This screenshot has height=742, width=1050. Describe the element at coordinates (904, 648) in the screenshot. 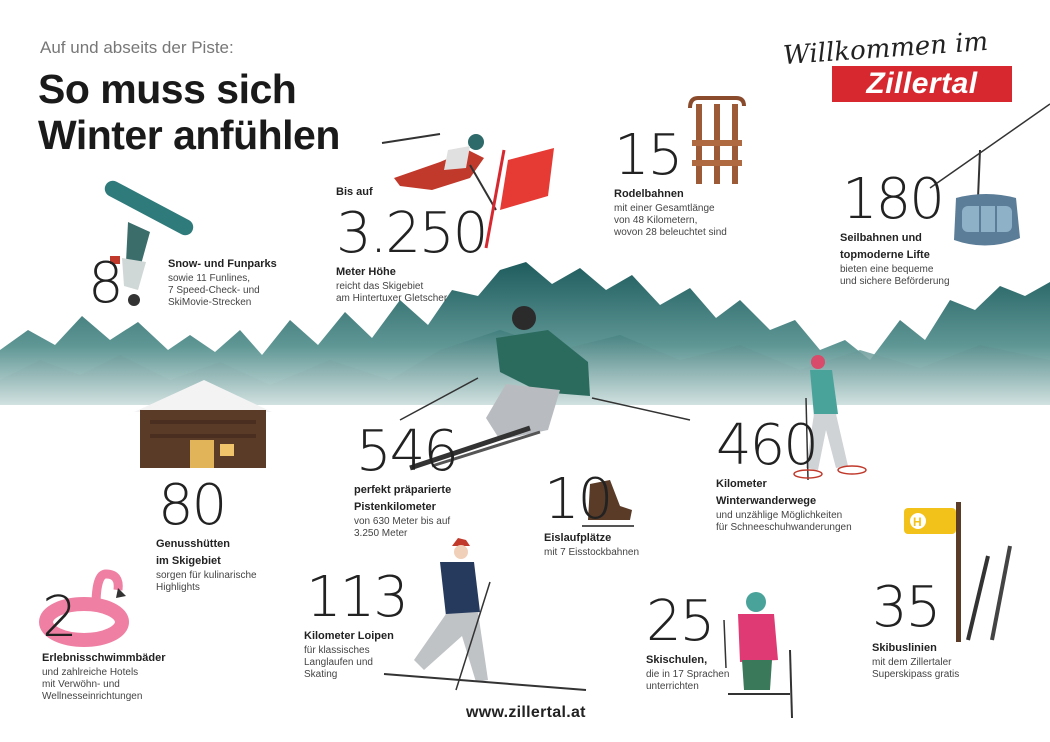

I see `bus-label: Skibuslinien` at that location.